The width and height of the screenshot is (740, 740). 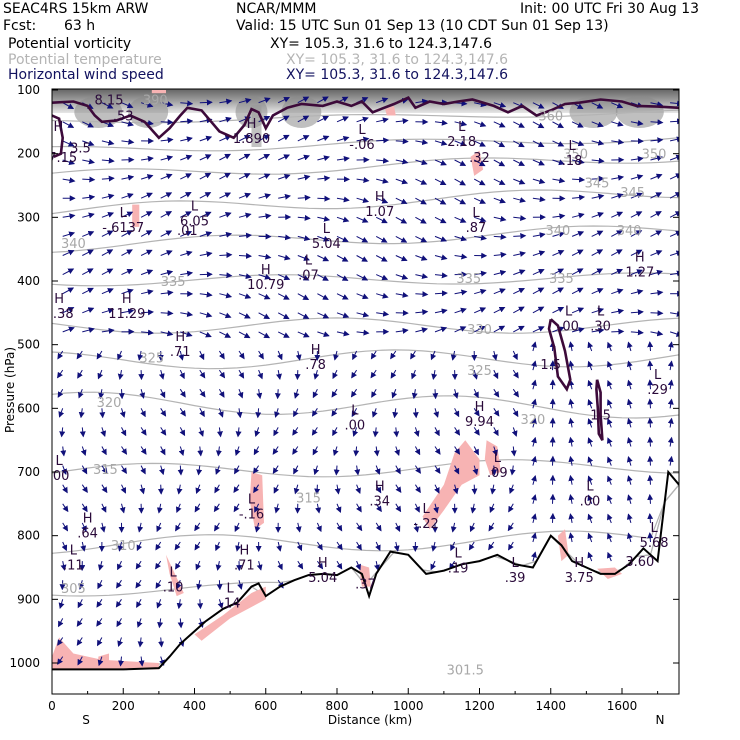 What do you see at coordinates (550, 116) in the screenshot?
I see `theta-label: 360` at bounding box center [550, 116].